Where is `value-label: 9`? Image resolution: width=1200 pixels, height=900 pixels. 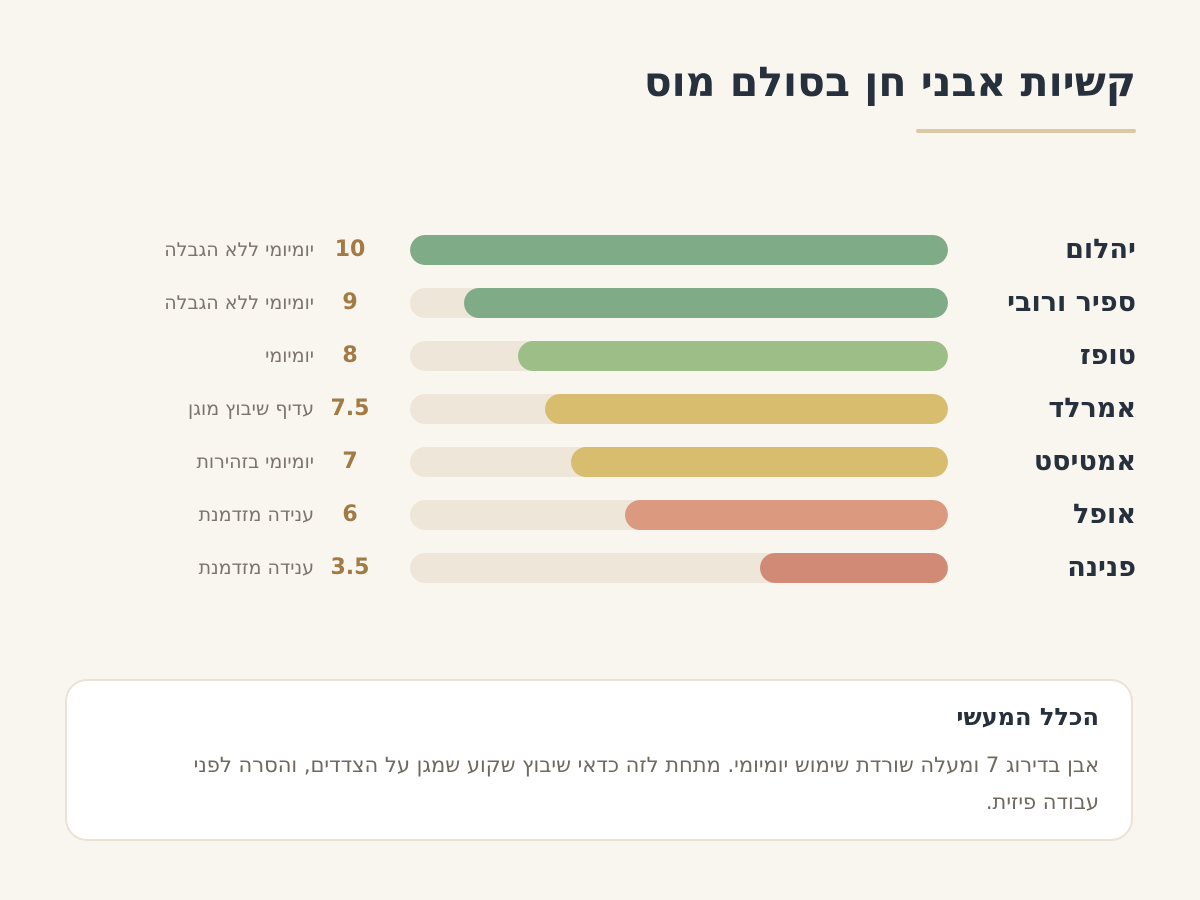 value-label: 9 is located at coordinates (350, 302).